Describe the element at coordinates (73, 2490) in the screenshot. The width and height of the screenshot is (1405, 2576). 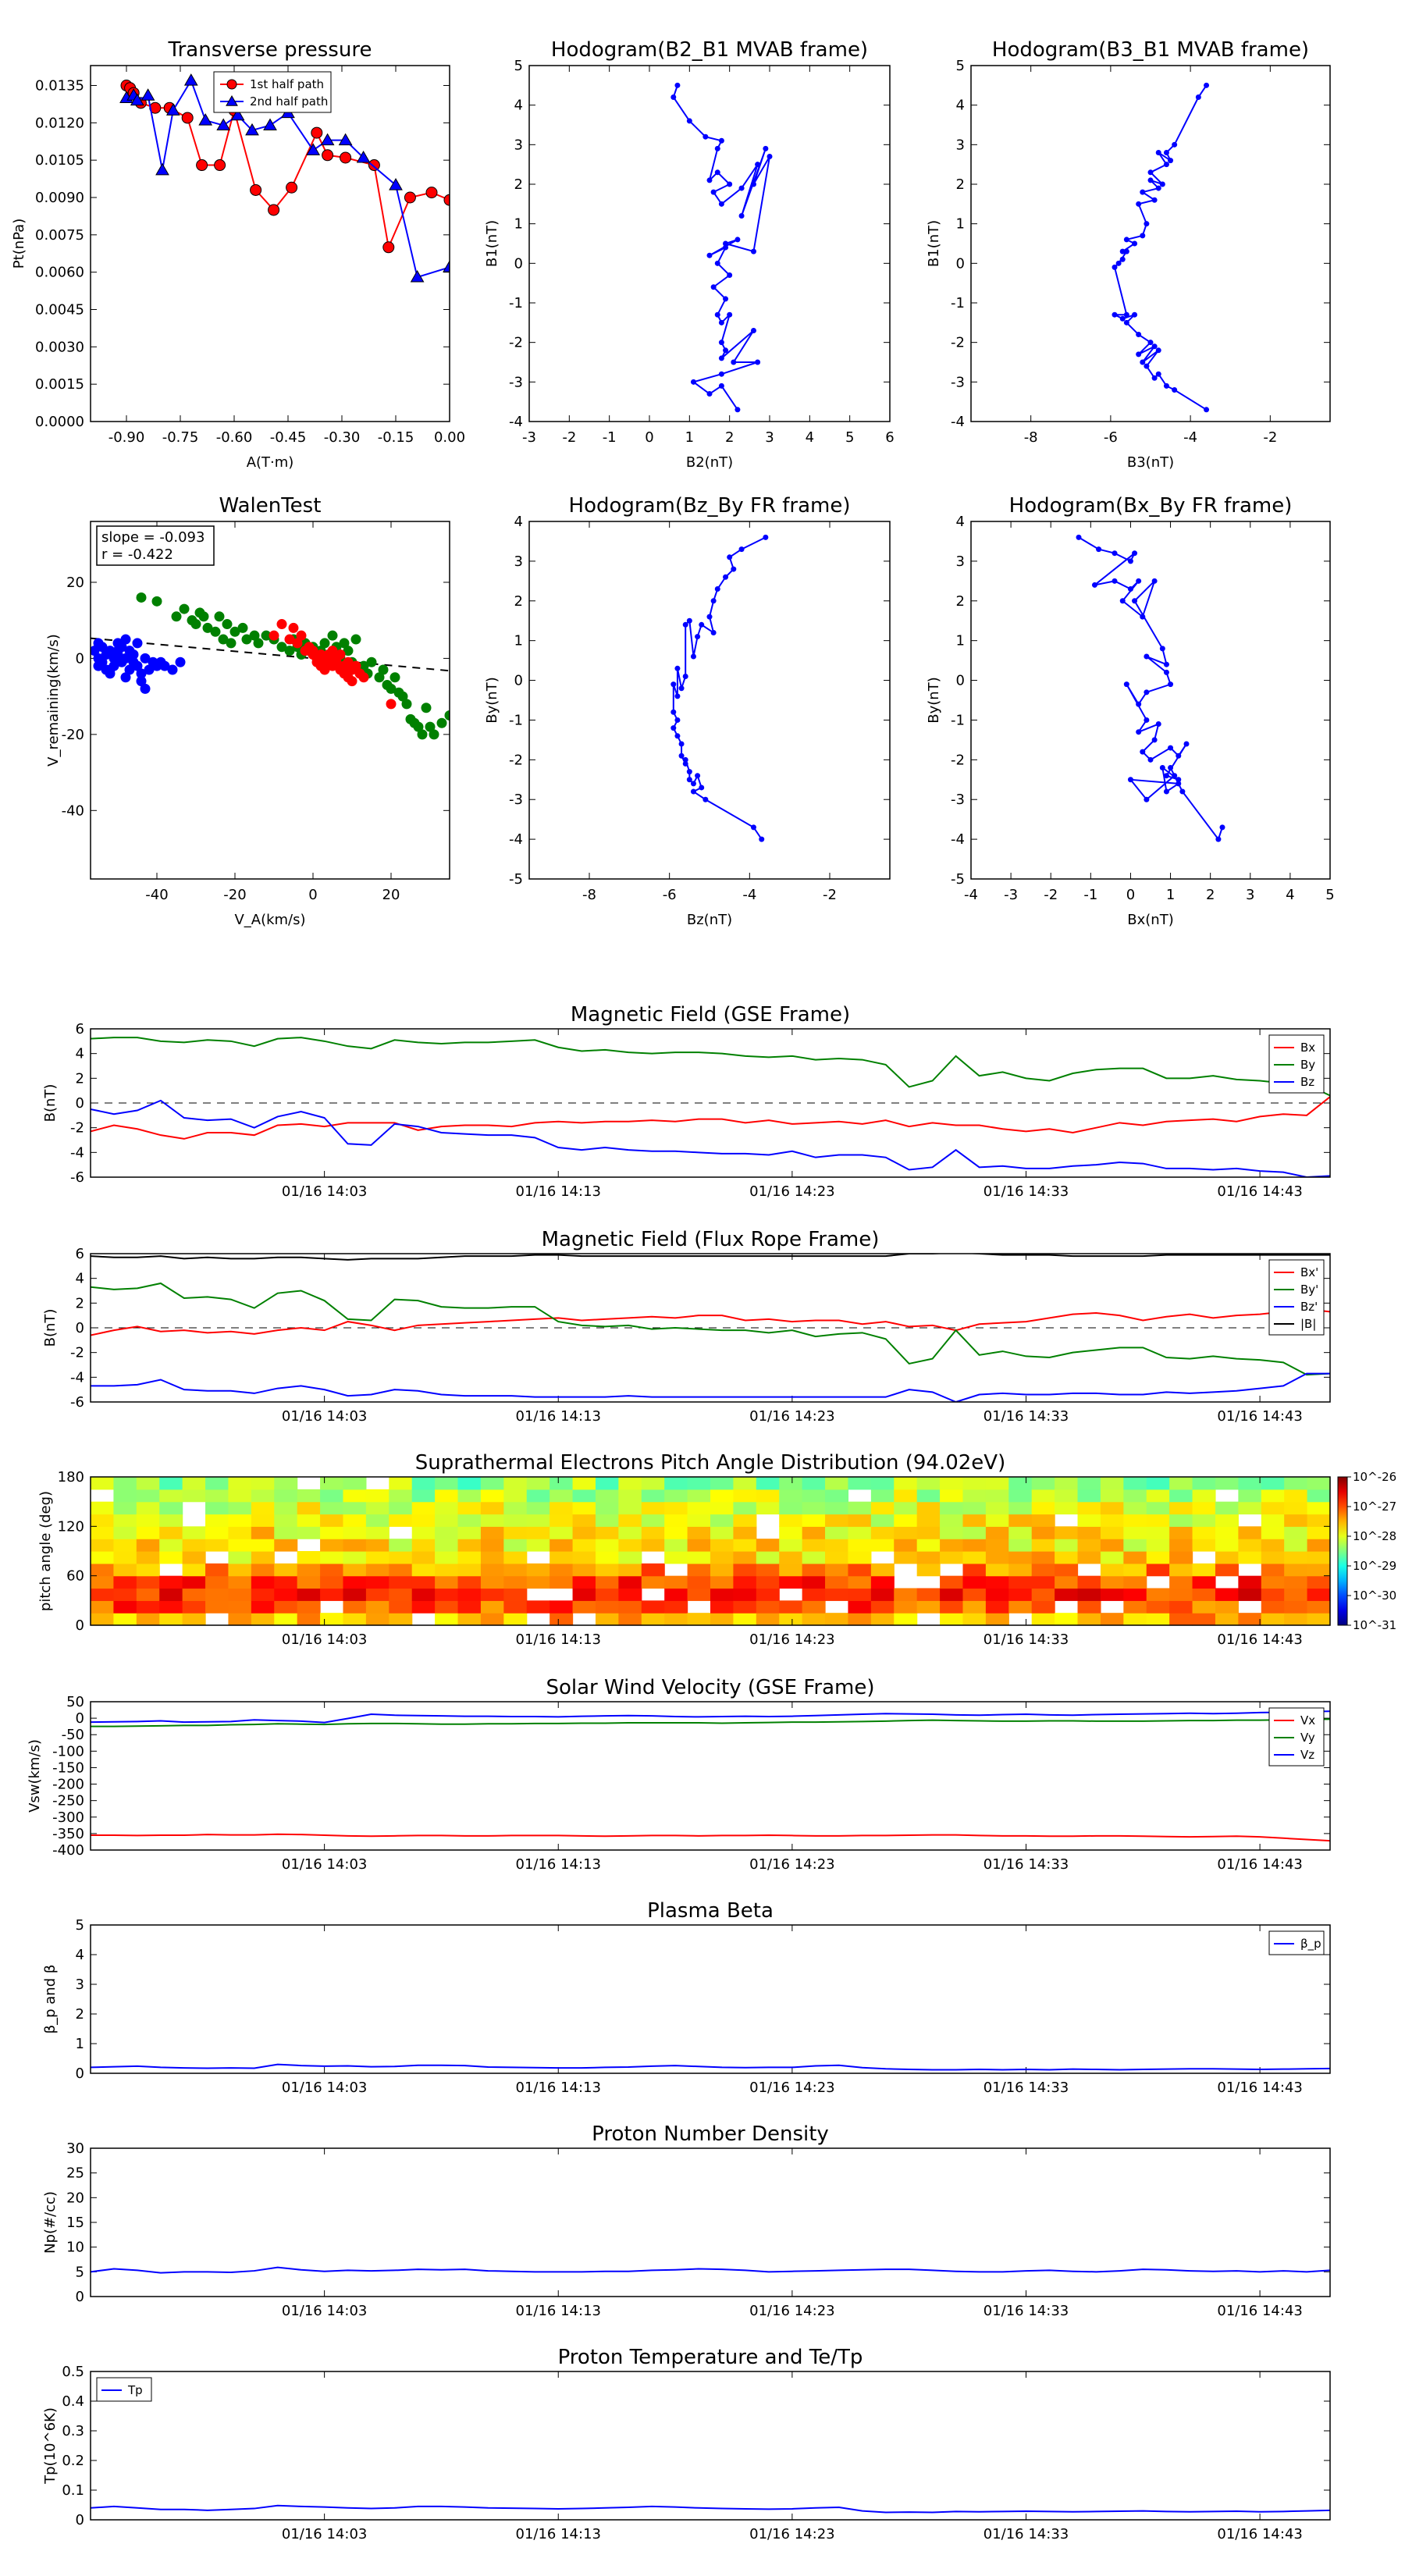
I see `y-tick-label: 0.1` at that location.